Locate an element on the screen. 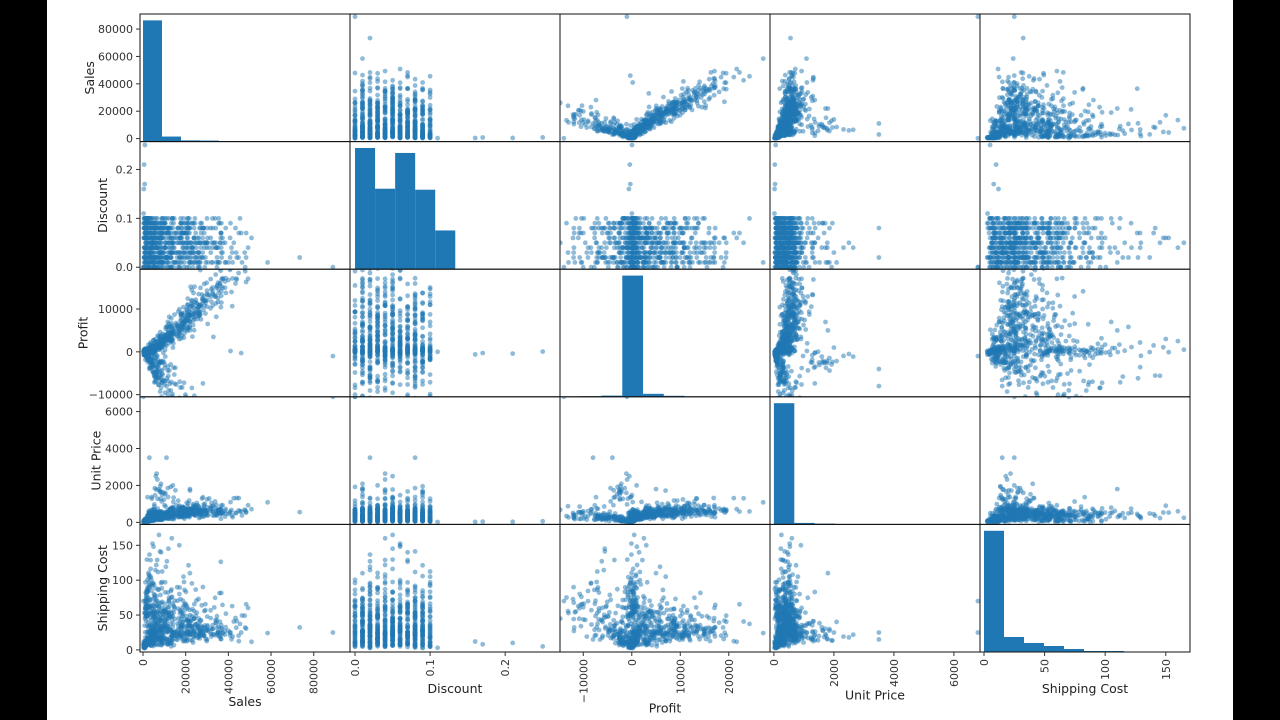 The height and width of the screenshot is (720, 1280). panel-discount-vs-unit-price is located at coordinates (875, 205).